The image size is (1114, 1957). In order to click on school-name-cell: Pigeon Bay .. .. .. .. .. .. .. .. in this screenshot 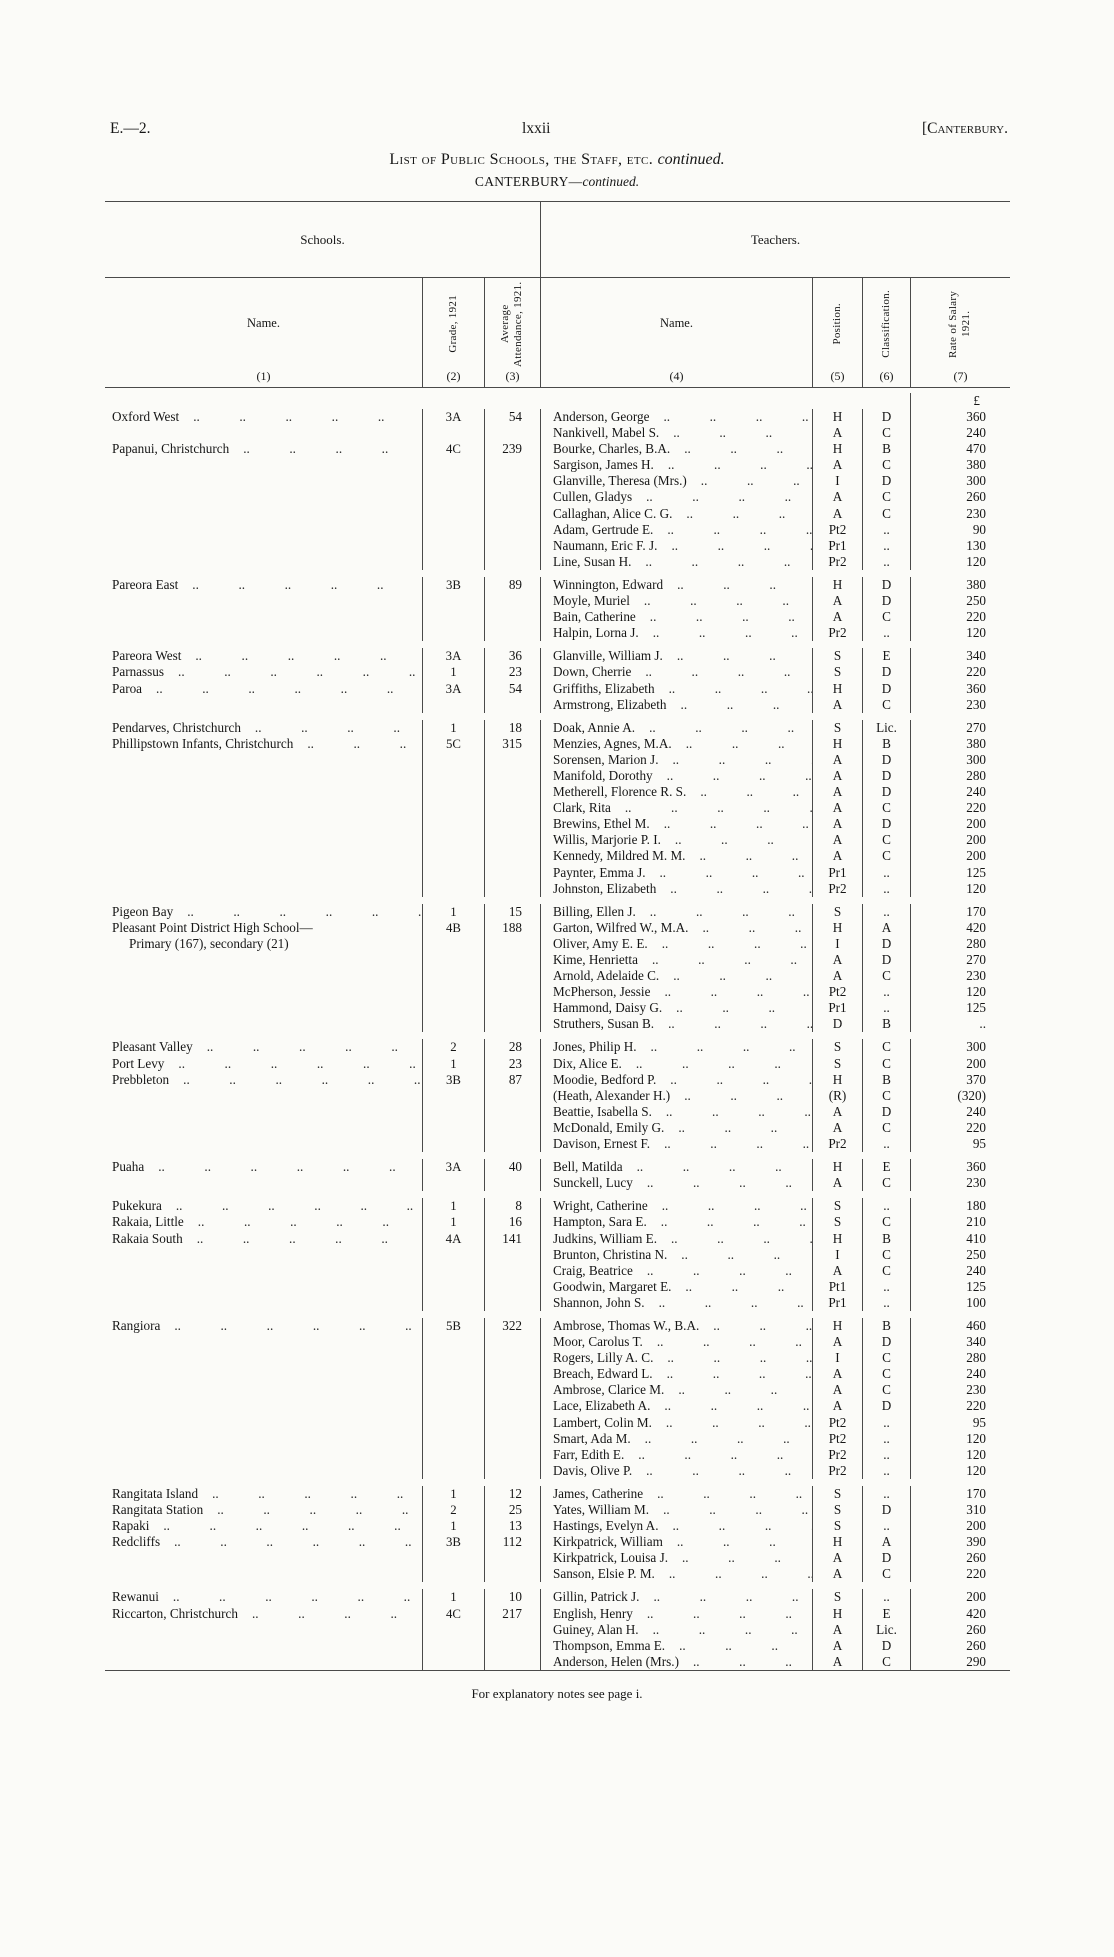, I will do `click(263, 912)`.